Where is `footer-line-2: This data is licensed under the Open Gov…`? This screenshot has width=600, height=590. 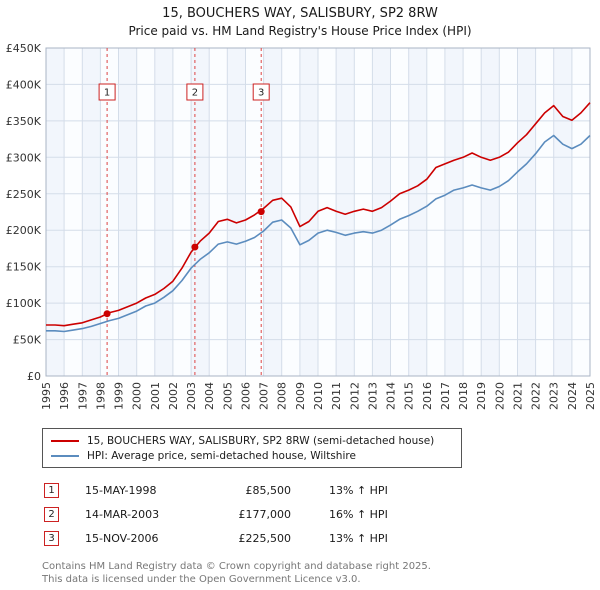
footer-line-2: This data is licensed under the Open Gov… is located at coordinates (201, 579).